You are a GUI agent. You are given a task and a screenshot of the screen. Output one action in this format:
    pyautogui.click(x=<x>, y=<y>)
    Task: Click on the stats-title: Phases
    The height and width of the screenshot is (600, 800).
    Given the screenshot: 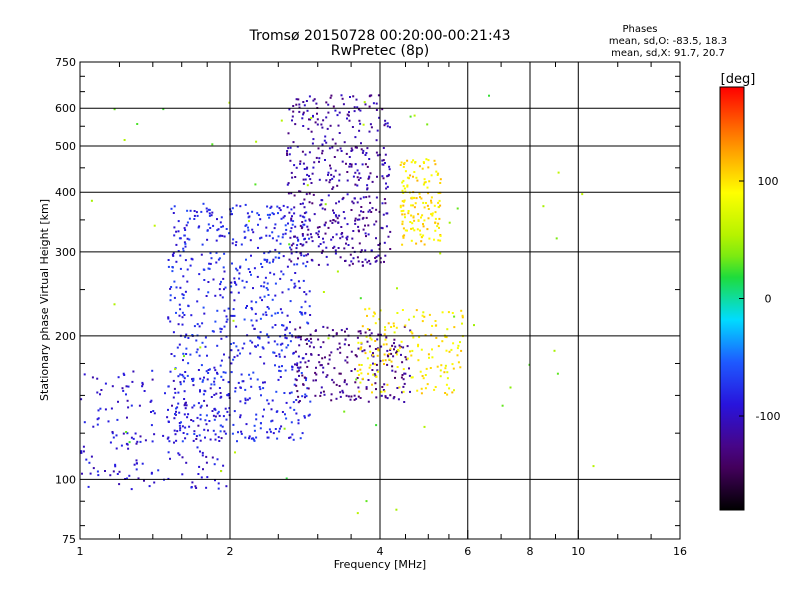 What is the action you would take?
    pyautogui.click(x=639, y=29)
    